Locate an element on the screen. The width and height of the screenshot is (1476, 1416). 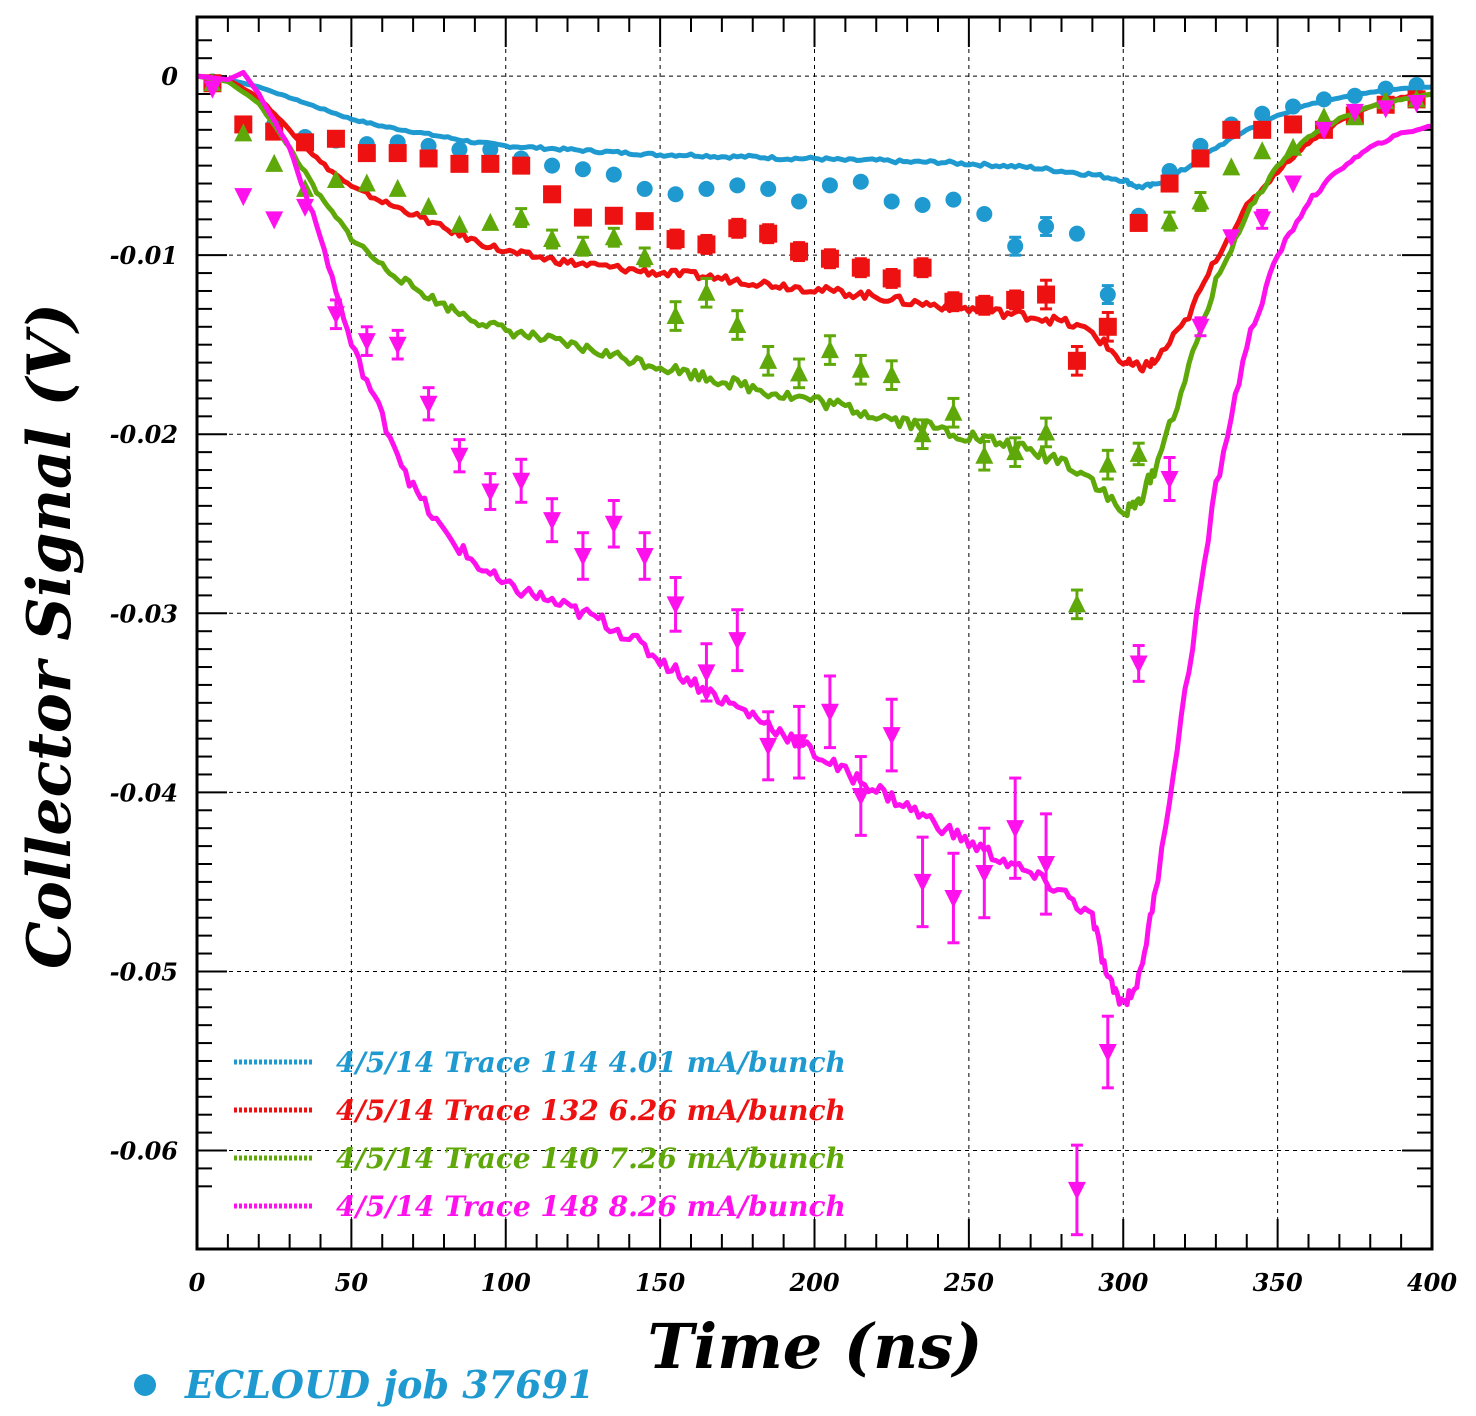
legend-label: 4/5/14 Trace 114 4.01 mA/bunch is located at coordinates (591, 1062).